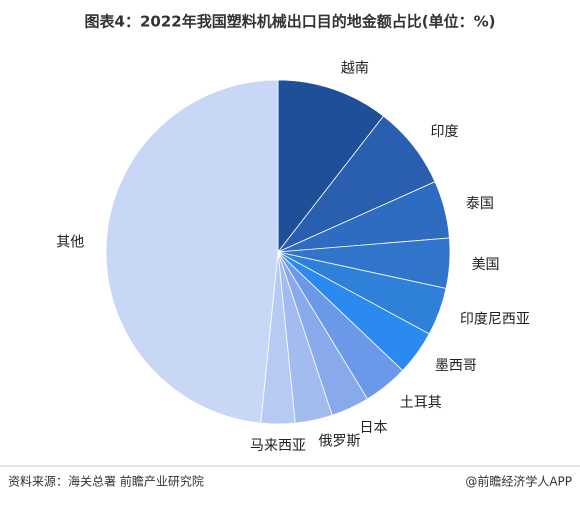 Image resolution: width=580 pixels, height=507 pixels. Describe the element at coordinates (330, 166) in the screenshot. I see `pie-slice` at that location.